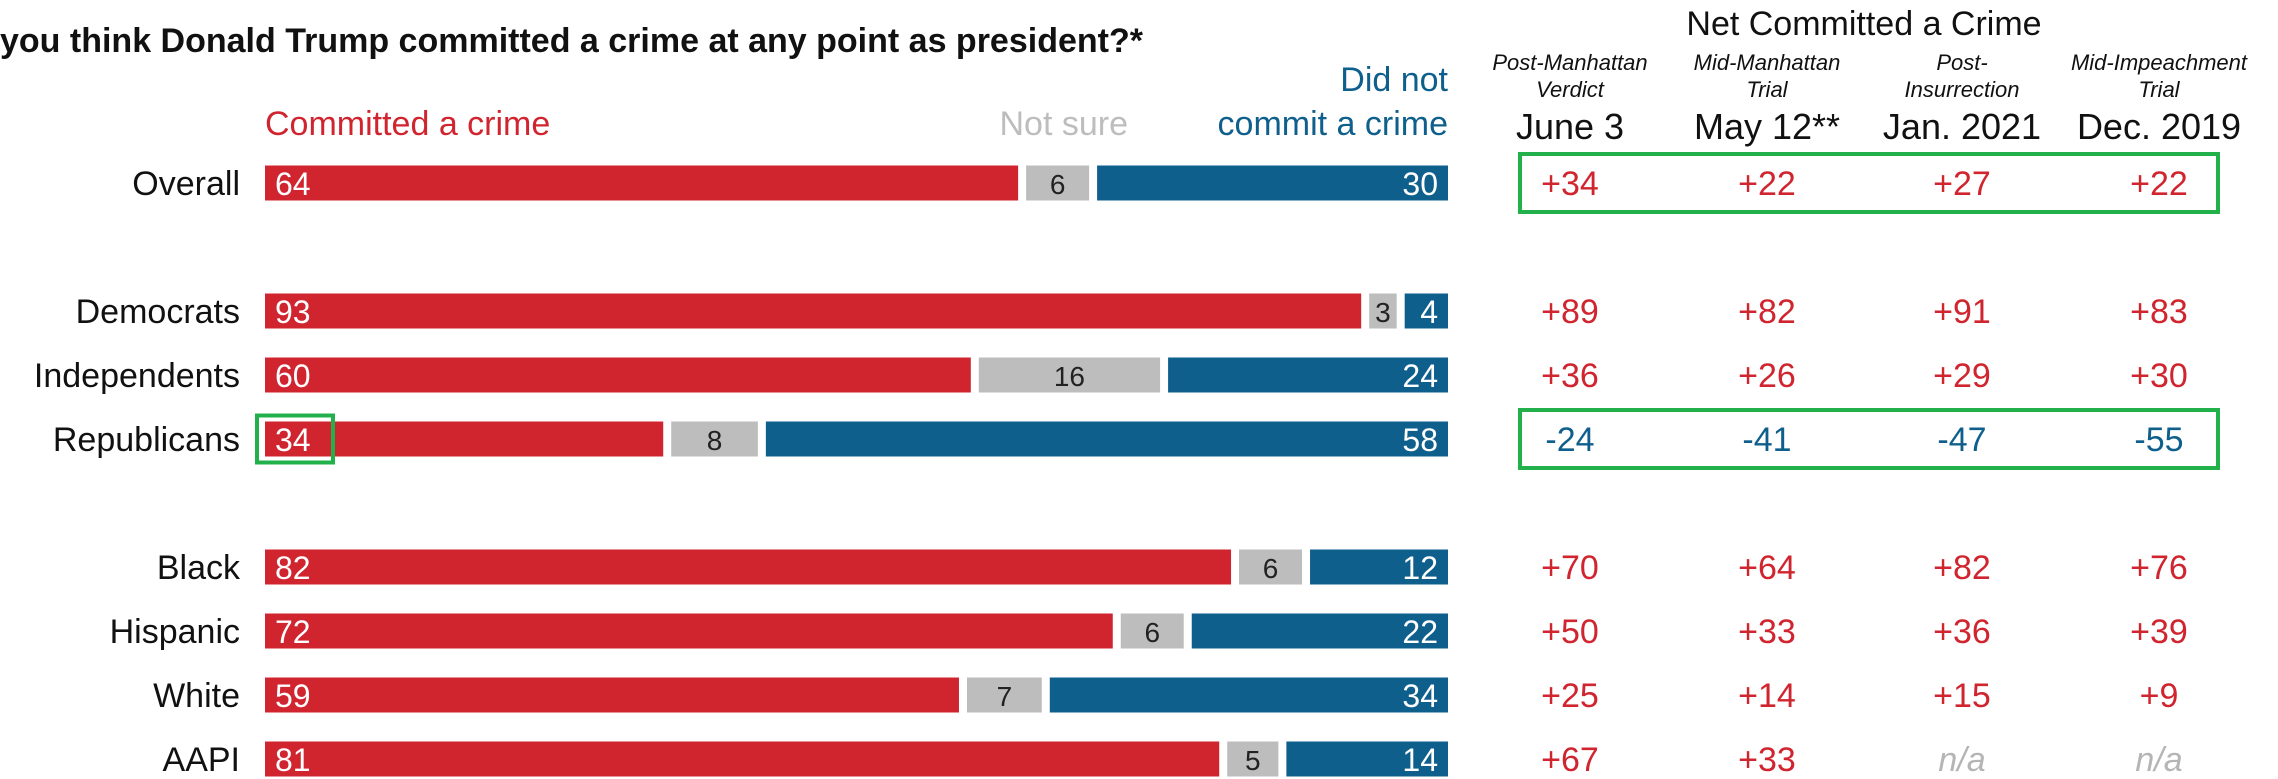 The height and width of the screenshot is (779, 2278). I want to click on legend-committed: Committed a crime, so click(407, 124).